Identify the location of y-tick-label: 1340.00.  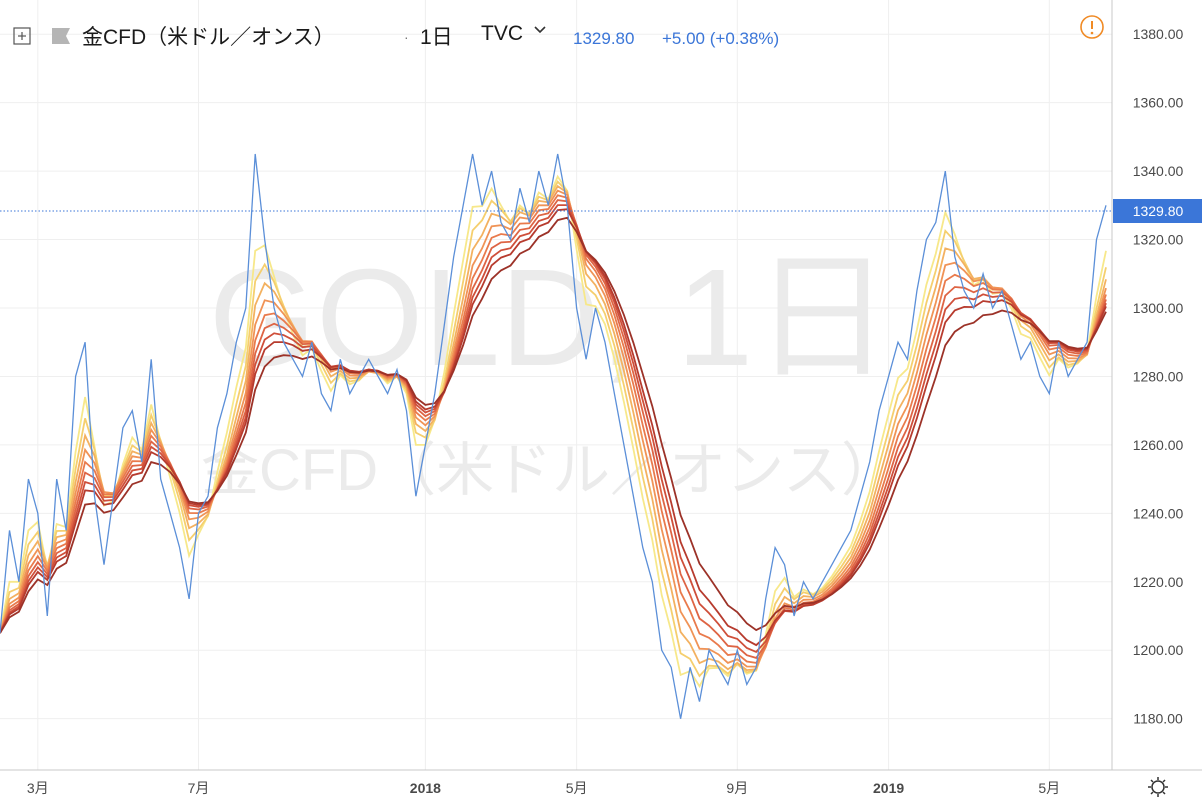
(1158, 171).